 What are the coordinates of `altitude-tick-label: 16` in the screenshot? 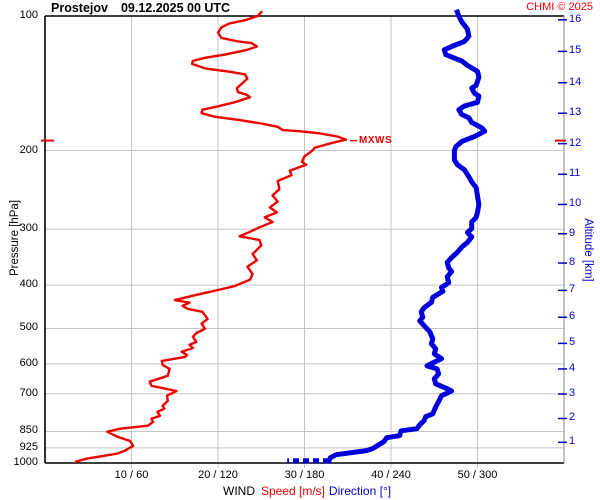 It's located at (575, 18).